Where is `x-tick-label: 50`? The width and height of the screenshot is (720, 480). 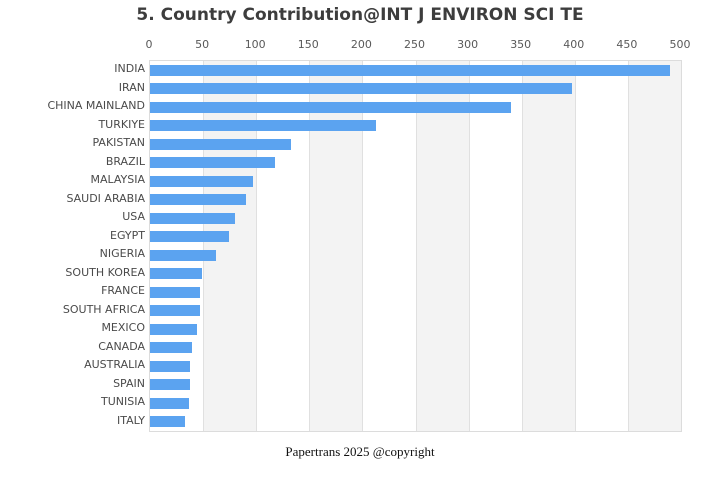 x-tick-label: 50 is located at coordinates (202, 44).